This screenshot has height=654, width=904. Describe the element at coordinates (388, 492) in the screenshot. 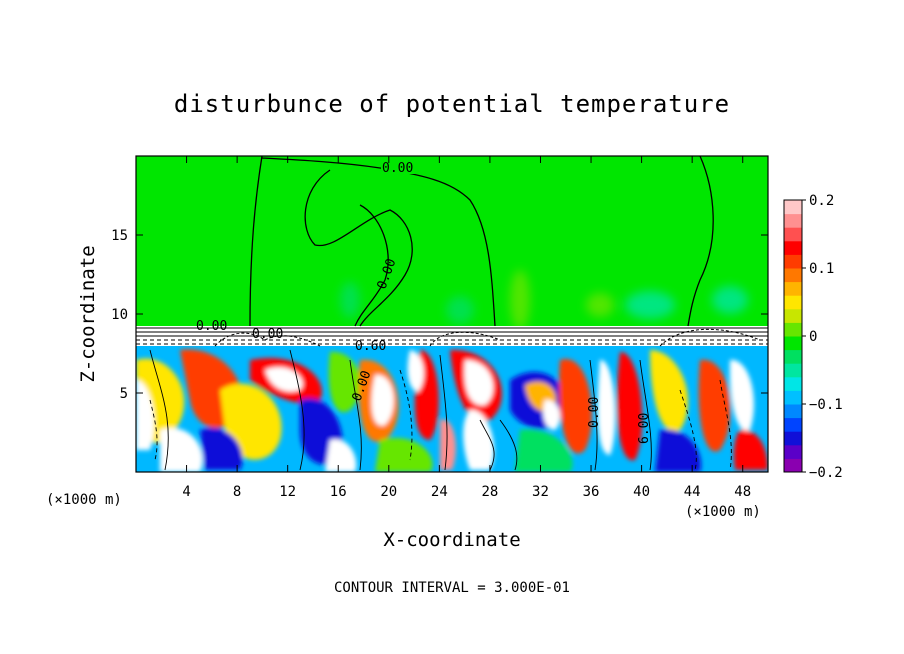

I see `x-tick-label: 20` at that location.